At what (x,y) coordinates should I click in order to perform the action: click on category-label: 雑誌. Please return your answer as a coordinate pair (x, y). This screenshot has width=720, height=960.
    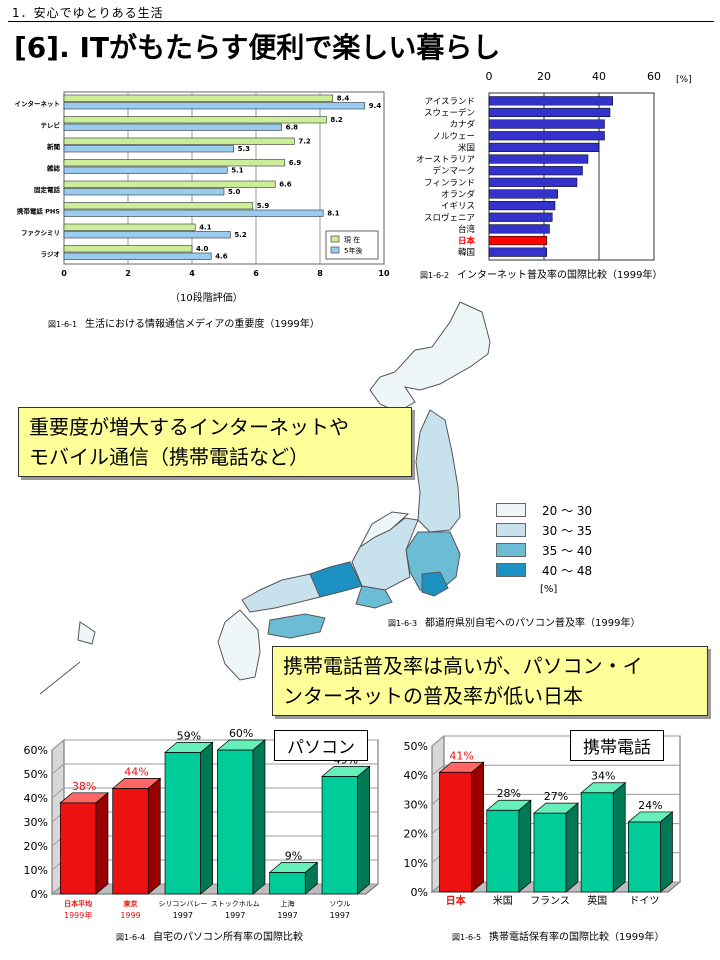
    Looking at the image, I should click on (53, 167).